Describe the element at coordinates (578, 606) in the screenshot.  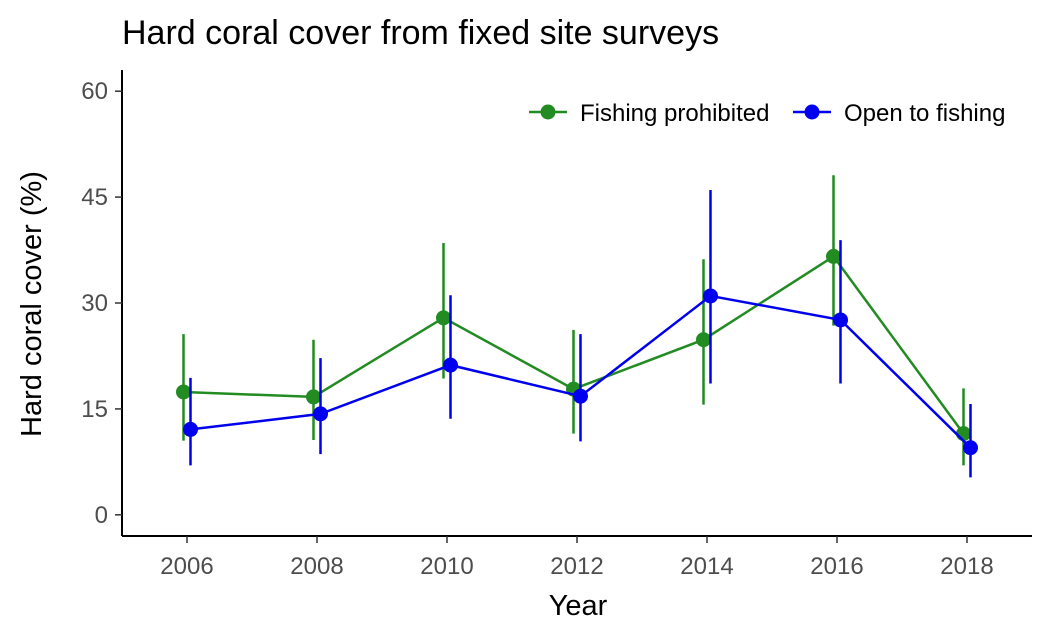
I see `x-axis-title: Year` at that location.